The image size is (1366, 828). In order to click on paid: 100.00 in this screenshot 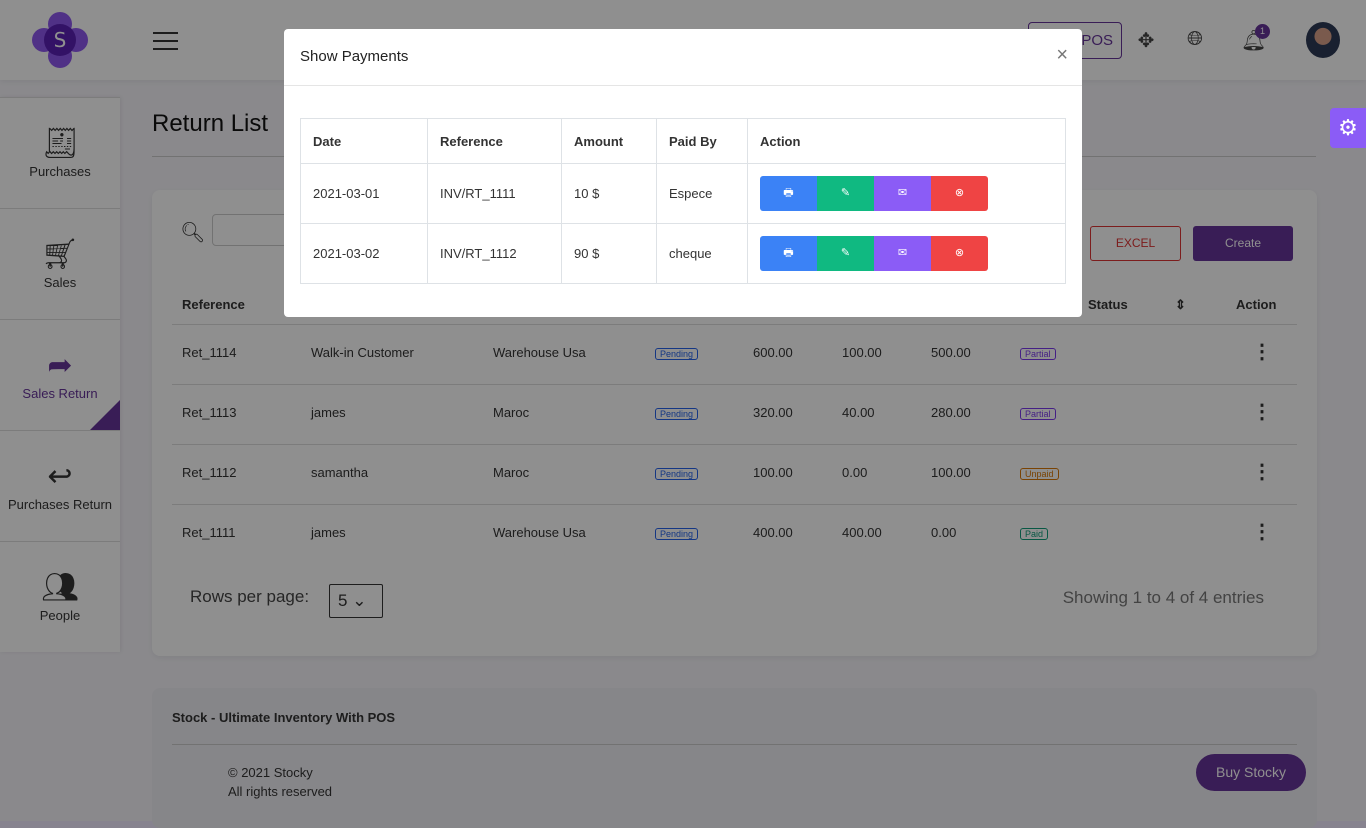, I will do `click(862, 352)`.